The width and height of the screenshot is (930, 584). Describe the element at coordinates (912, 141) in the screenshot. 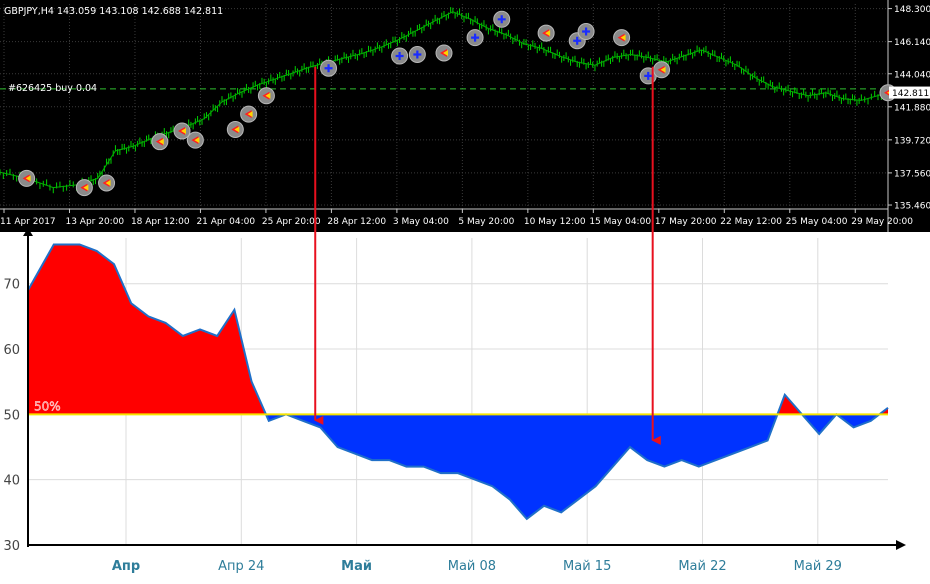

I see `price-tick-label: 139.720` at that location.